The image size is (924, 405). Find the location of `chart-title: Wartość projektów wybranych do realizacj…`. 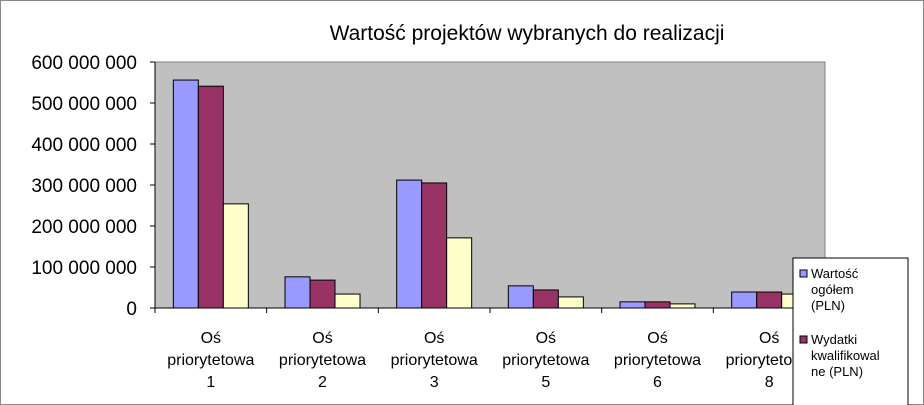

chart-title: Wartość projektów wybranych do realizacj… is located at coordinates (527, 33).